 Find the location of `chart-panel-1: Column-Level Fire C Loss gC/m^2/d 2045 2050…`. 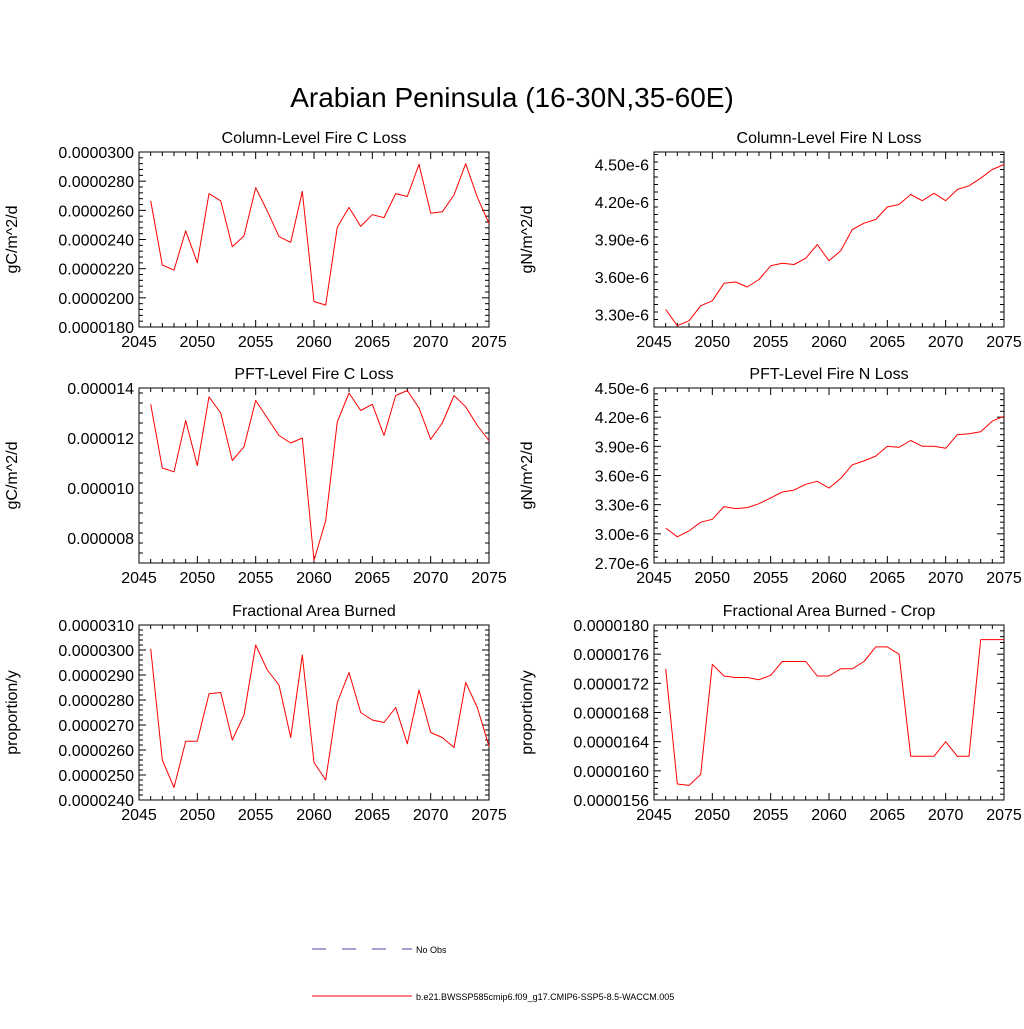

chart-panel-1: Column-Level Fire C Loss gC/m^2/d 2045 2050… is located at coordinates (255, 240).